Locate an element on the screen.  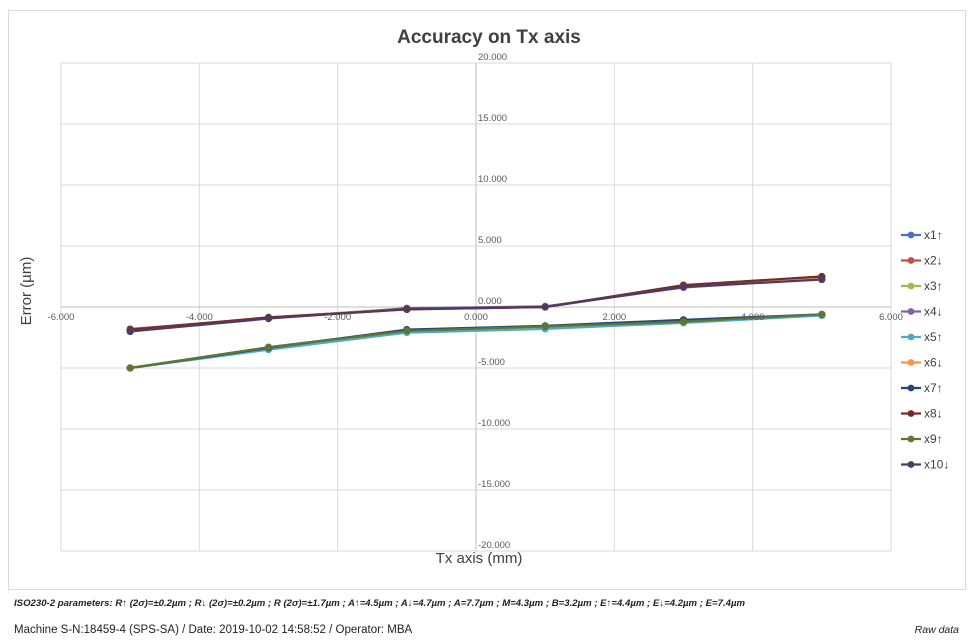
series-lines is located at coordinates (476, 322).